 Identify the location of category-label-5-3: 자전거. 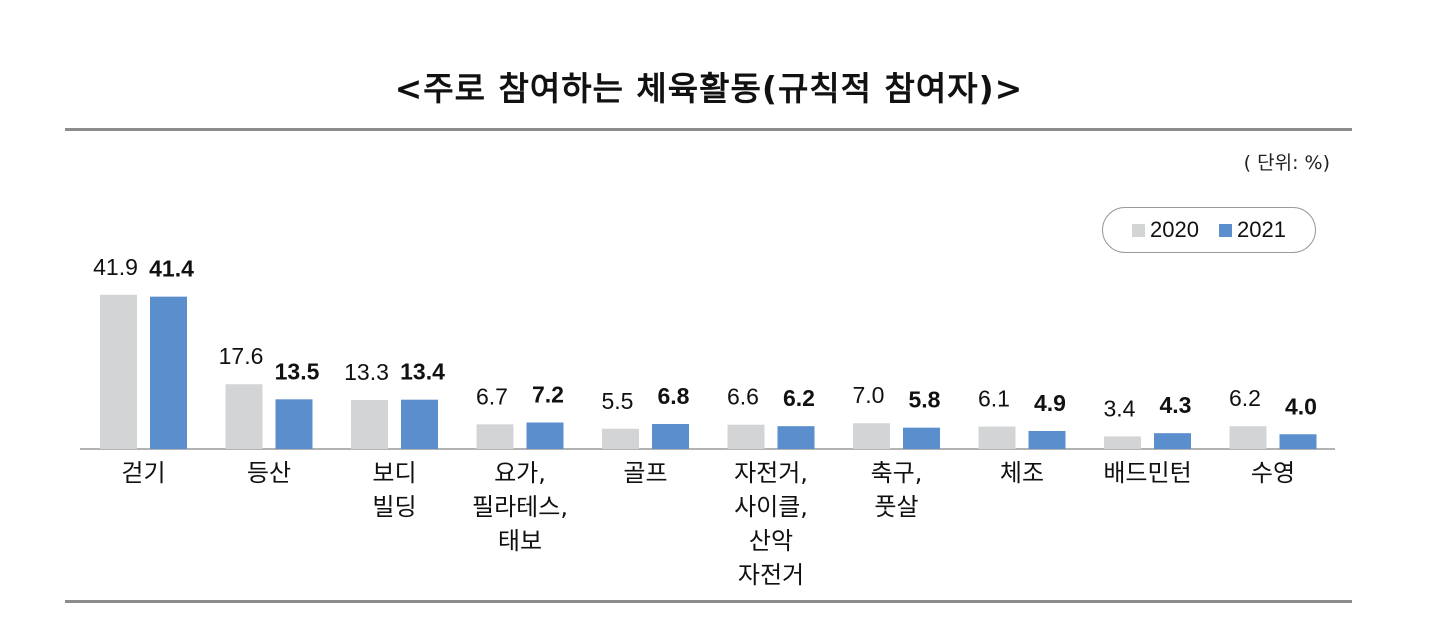
(771, 575).